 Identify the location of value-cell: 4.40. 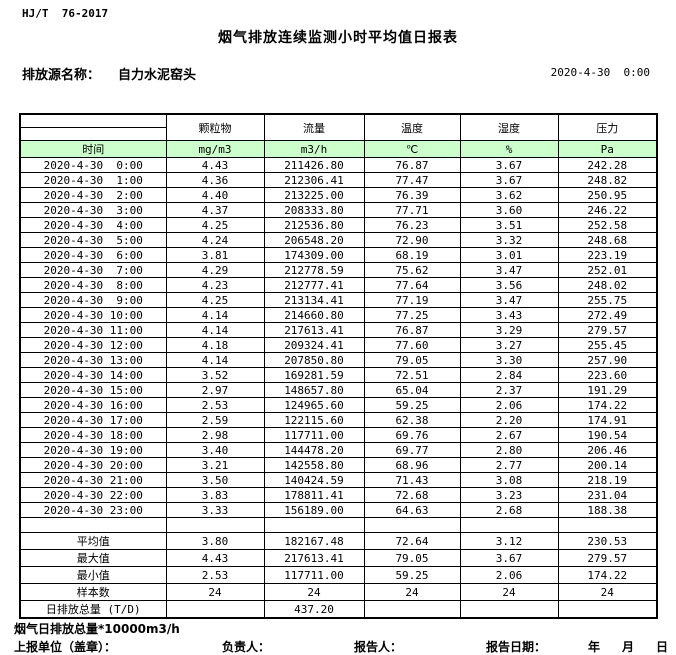
(215, 195).